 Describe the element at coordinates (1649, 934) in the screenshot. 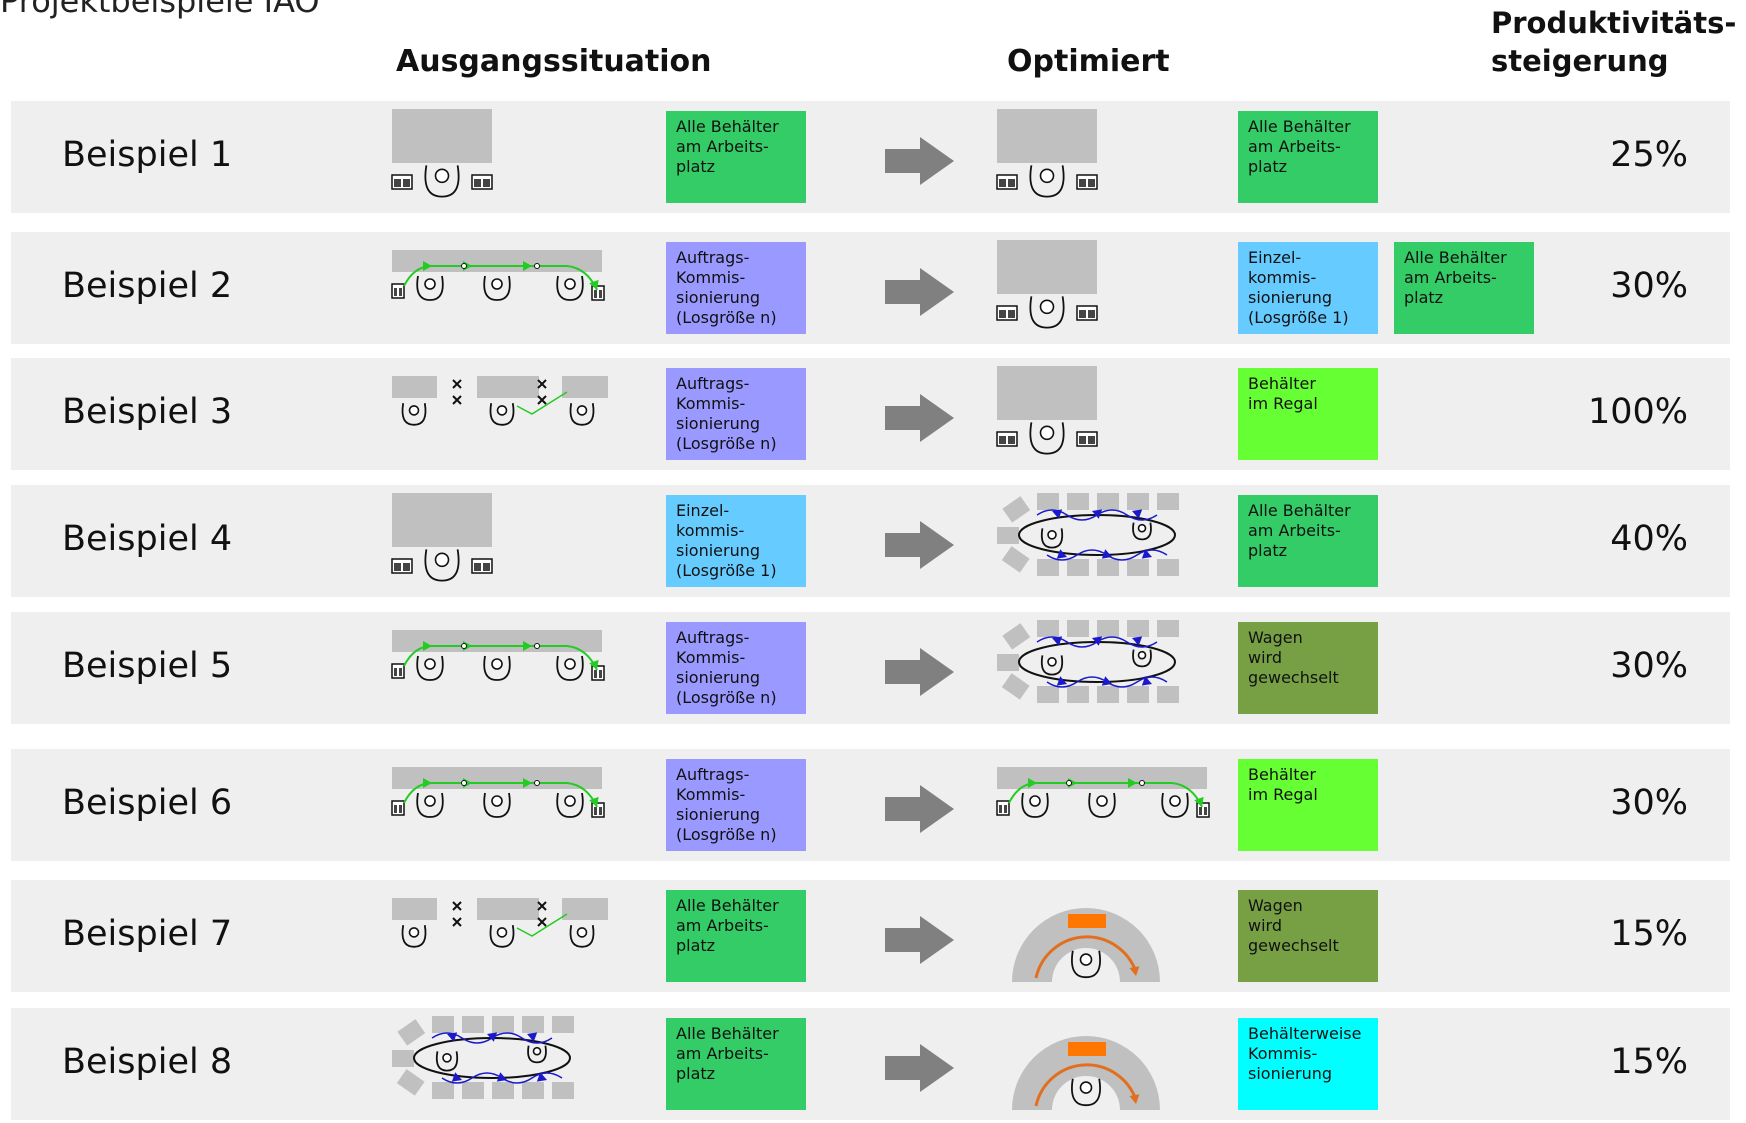

I see `productivity-gain: 15%` at that location.